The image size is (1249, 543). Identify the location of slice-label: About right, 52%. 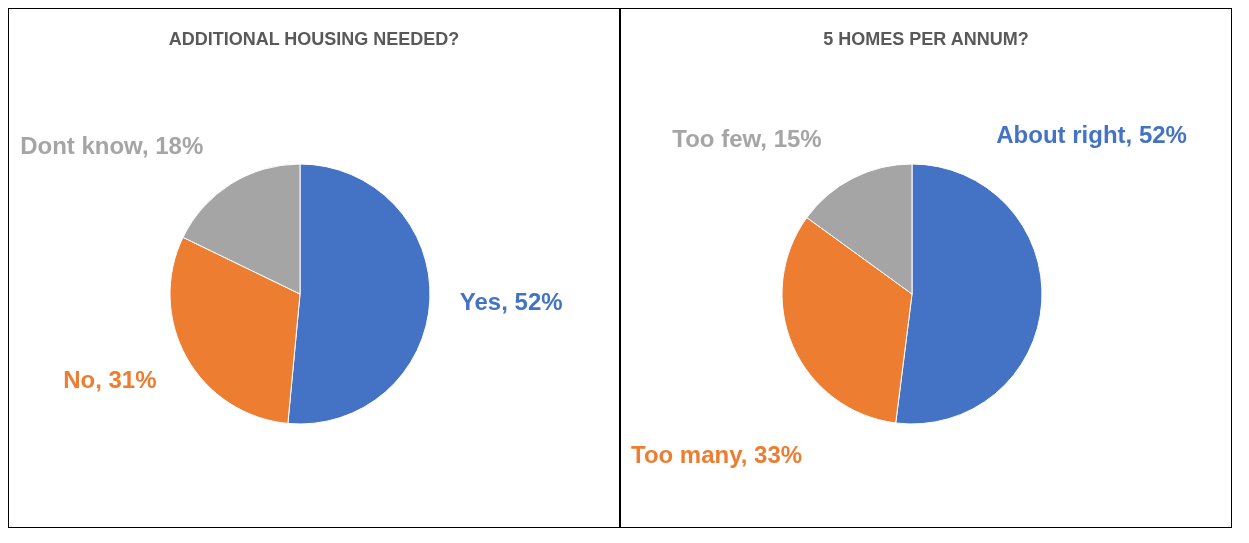
(1091, 134).